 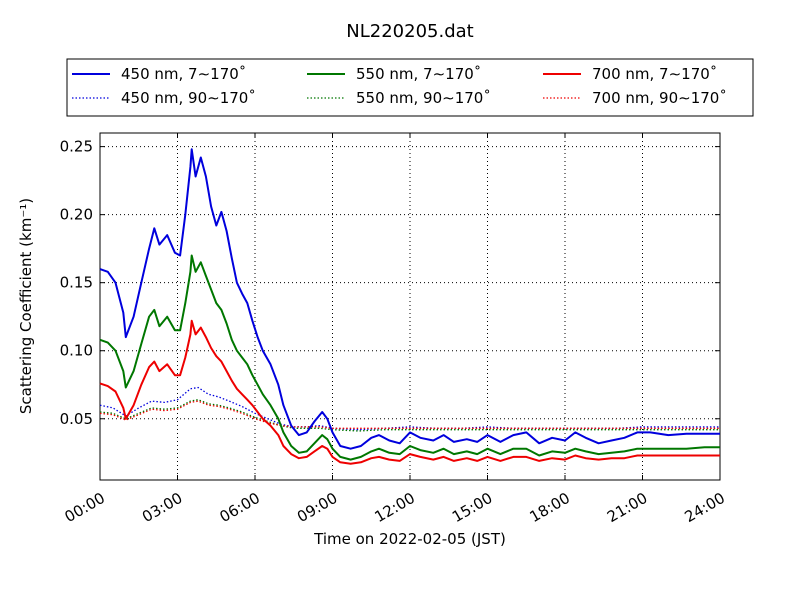 I want to click on x-tick-label: 12:00, so click(x=395, y=507).